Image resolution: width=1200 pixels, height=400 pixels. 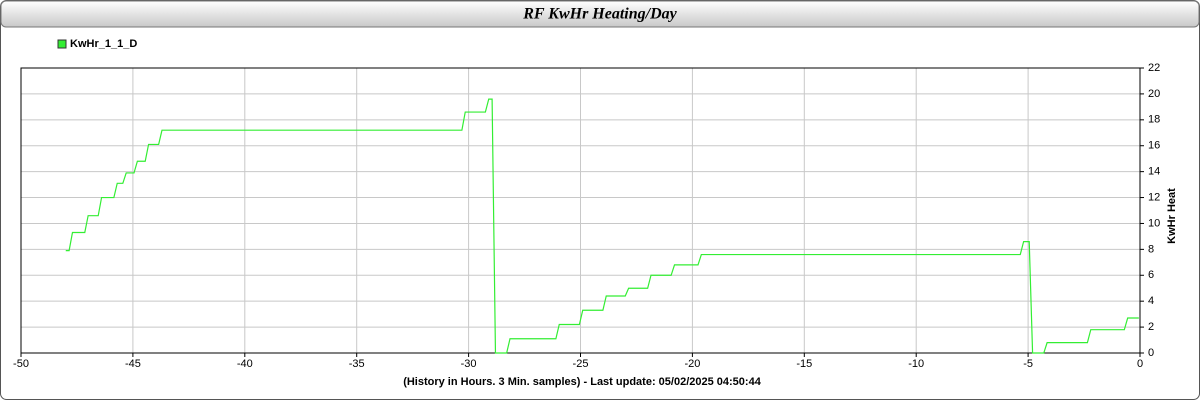 What do you see at coordinates (133, 364) in the screenshot?
I see `x-tick-label: -45` at bounding box center [133, 364].